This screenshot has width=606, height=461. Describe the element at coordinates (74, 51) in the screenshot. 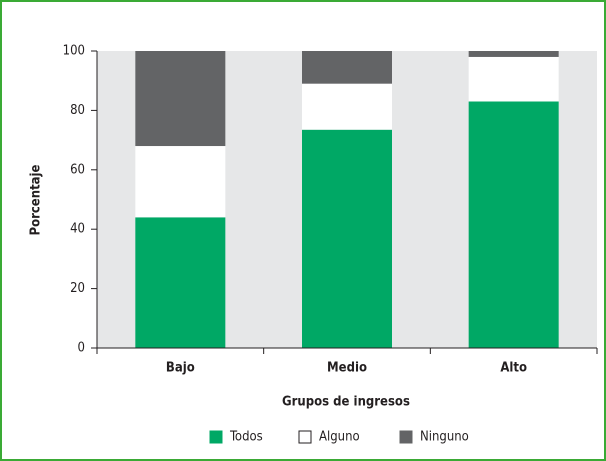

I see `y-tick-label: 100` at that location.